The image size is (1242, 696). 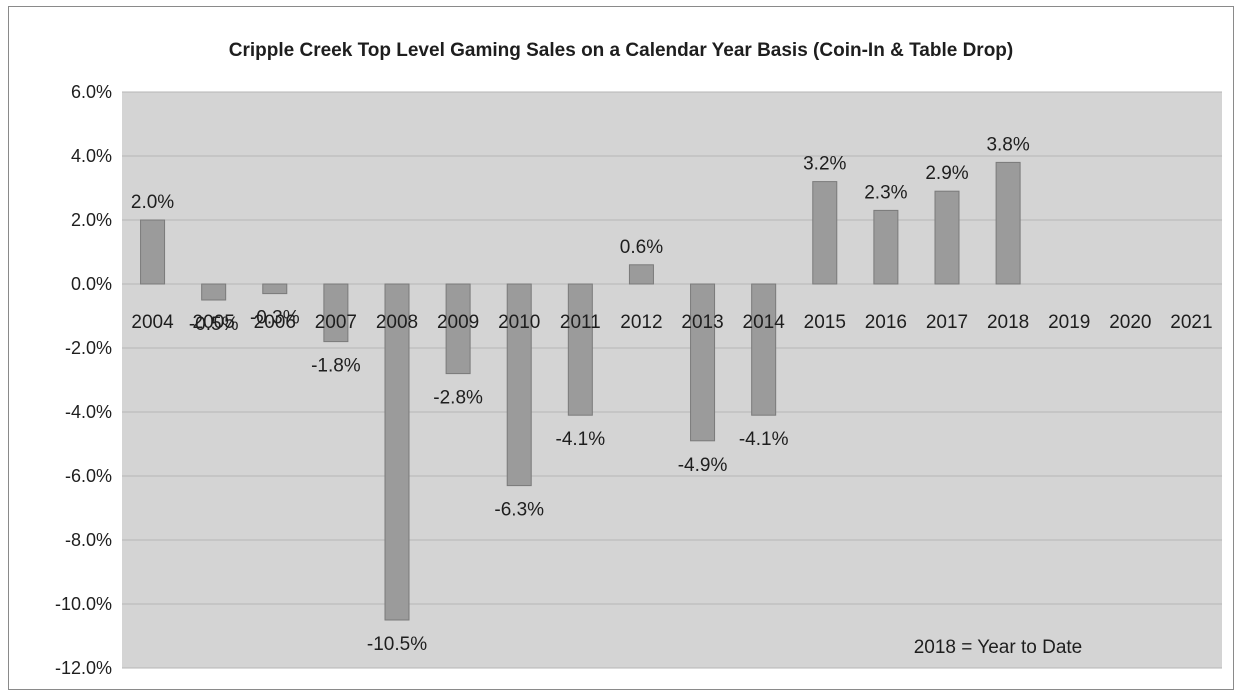 I want to click on data-label: 2.3%, so click(x=885, y=192).